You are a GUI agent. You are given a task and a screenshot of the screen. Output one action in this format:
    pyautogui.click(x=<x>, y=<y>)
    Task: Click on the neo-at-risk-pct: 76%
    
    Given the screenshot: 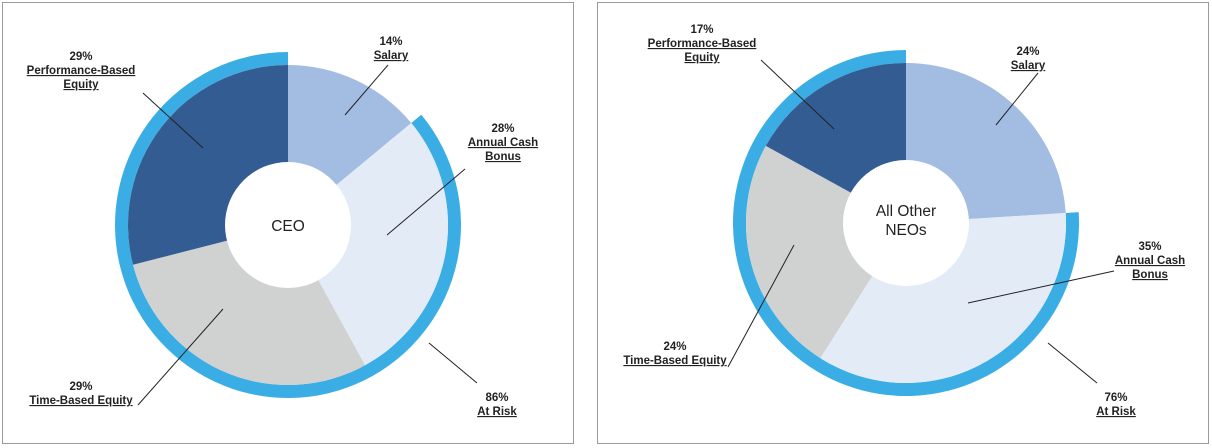 What is the action you would take?
    pyautogui.click(x=1115, y=398)
    